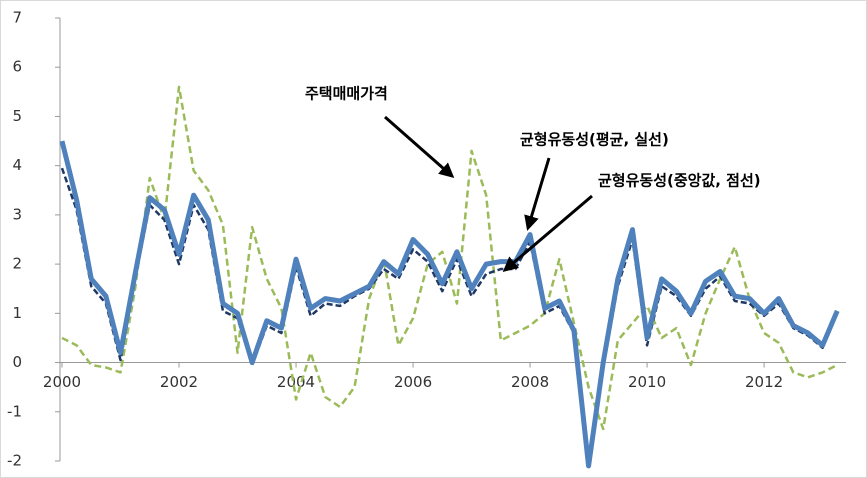  What do you see at coordinates (179, 382) in the screenshot?
I see `x-tick-label: 2002` at bounding box center [179, 382].